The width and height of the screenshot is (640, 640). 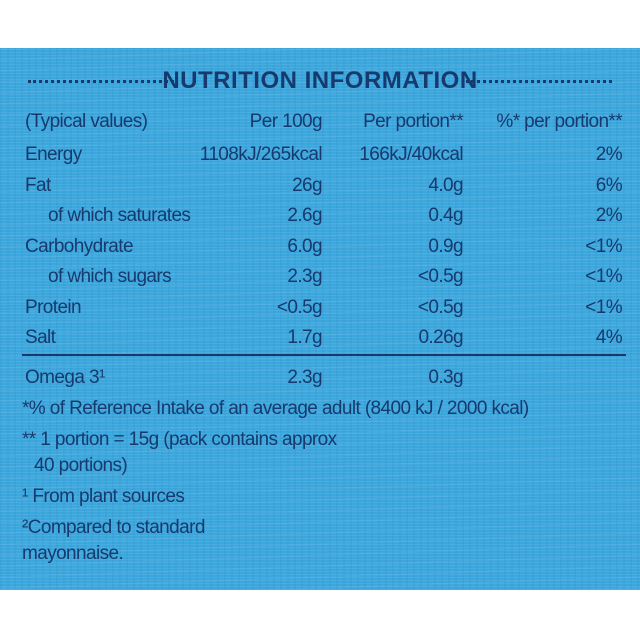 I want to click on row-label: Fat, so click(x=38, y=185).